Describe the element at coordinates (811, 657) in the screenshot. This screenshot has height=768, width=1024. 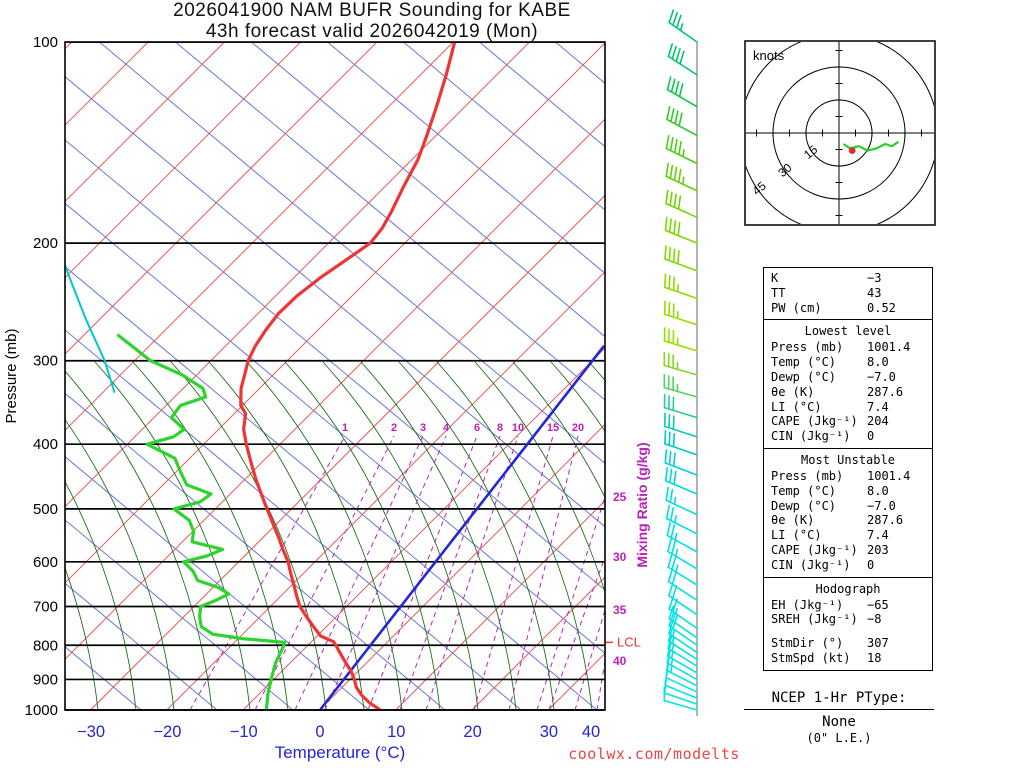
I see `stats-row-label: StmSpd (kt)` at that location.